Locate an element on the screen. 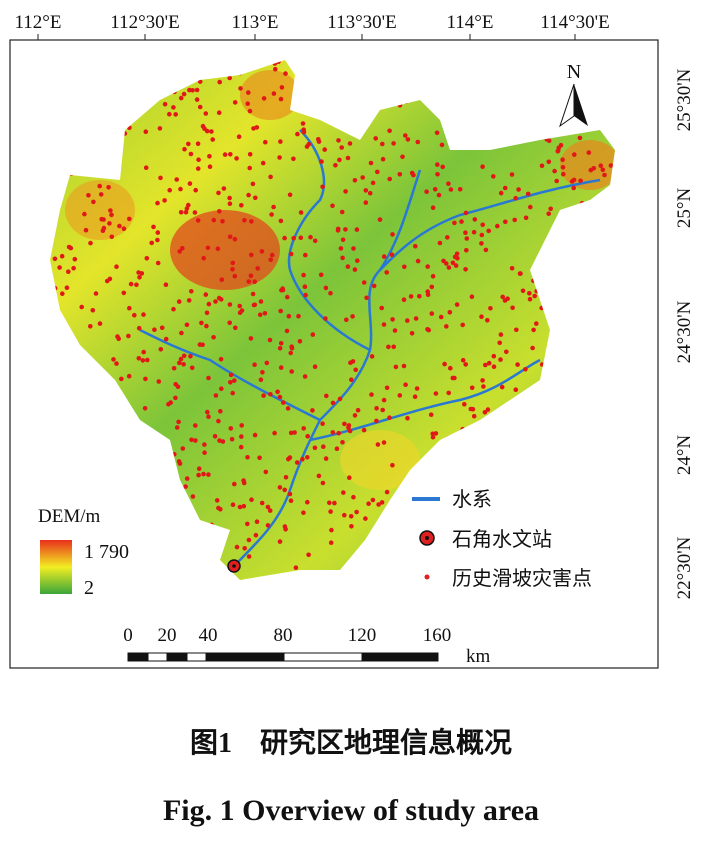 This screenshot has width=703, height=855. dem-max: 1 790 is located at coordinates (106, 552).